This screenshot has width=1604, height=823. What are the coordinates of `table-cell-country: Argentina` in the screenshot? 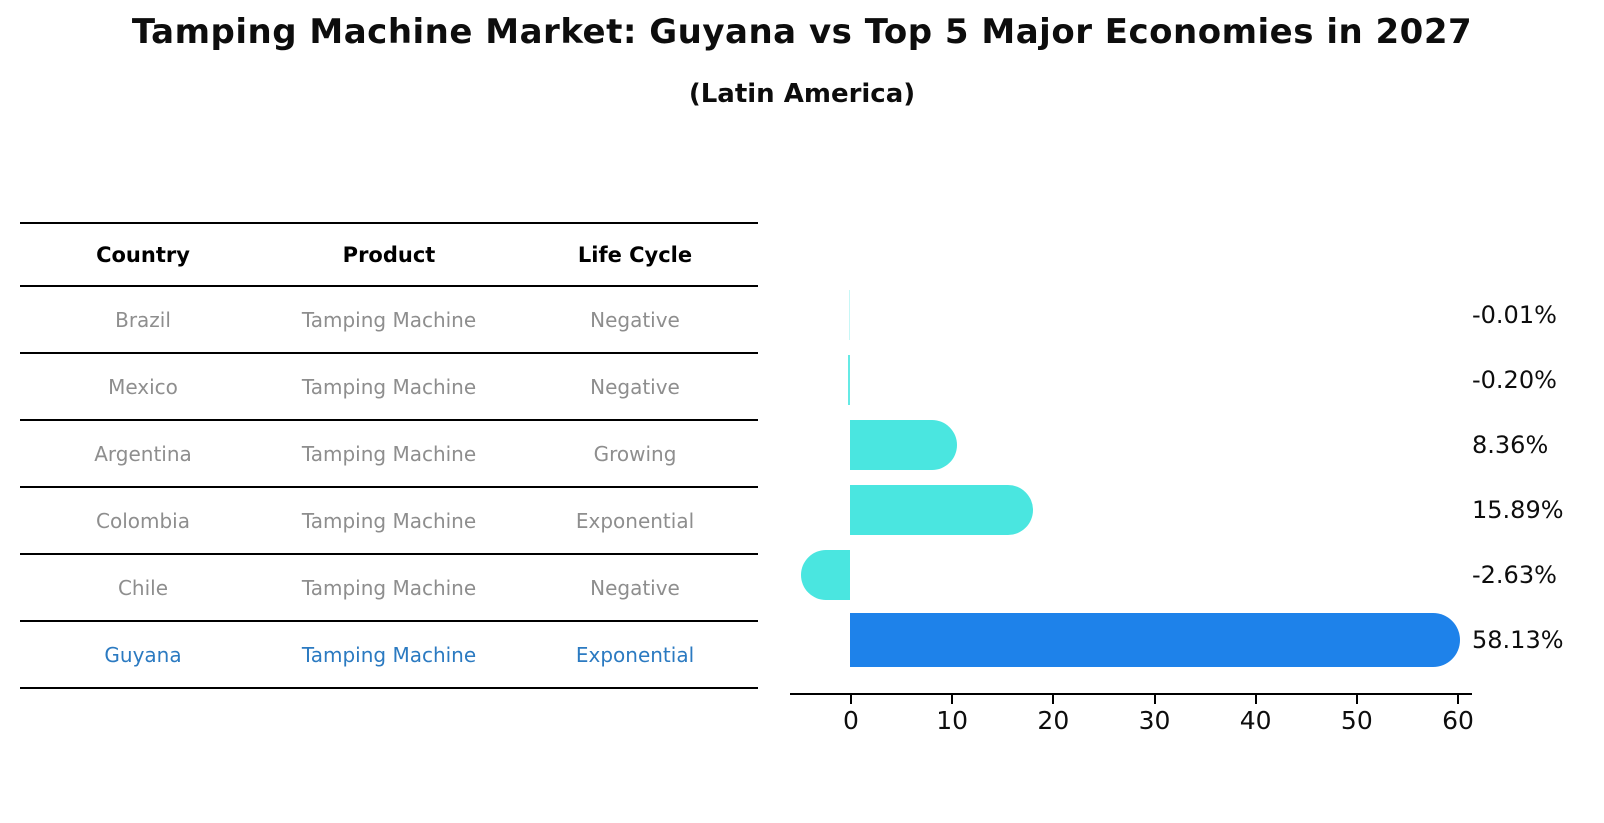 It's located at (143, 453).